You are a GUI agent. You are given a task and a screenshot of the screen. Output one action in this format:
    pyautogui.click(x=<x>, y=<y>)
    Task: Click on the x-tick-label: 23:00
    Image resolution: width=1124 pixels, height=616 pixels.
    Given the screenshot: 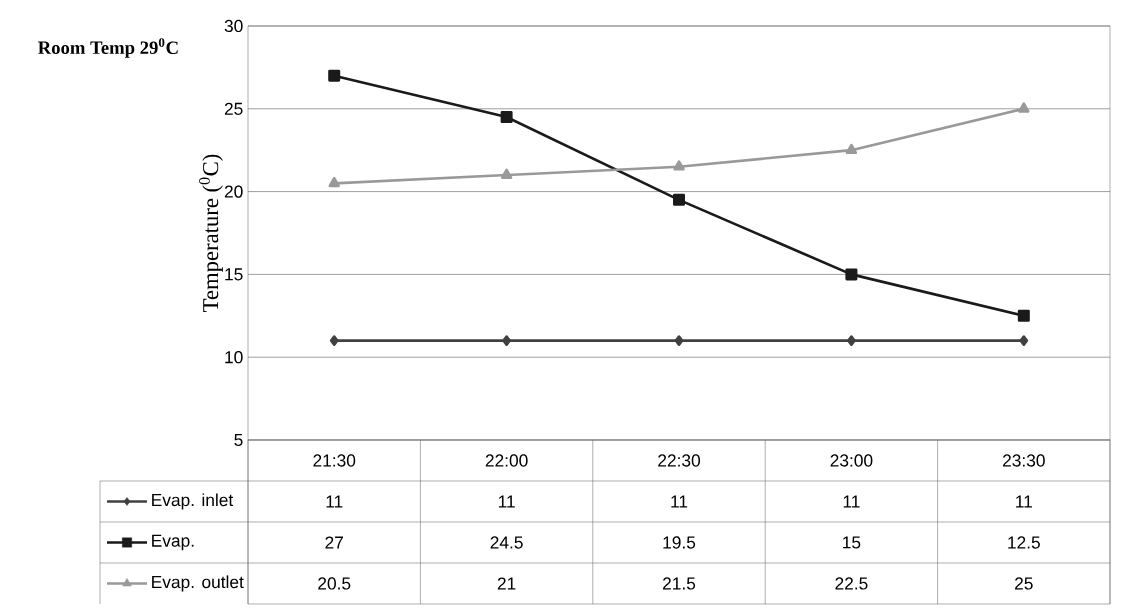 What is the action you would take?
    pyautogui.click(x=851, y=460)
    